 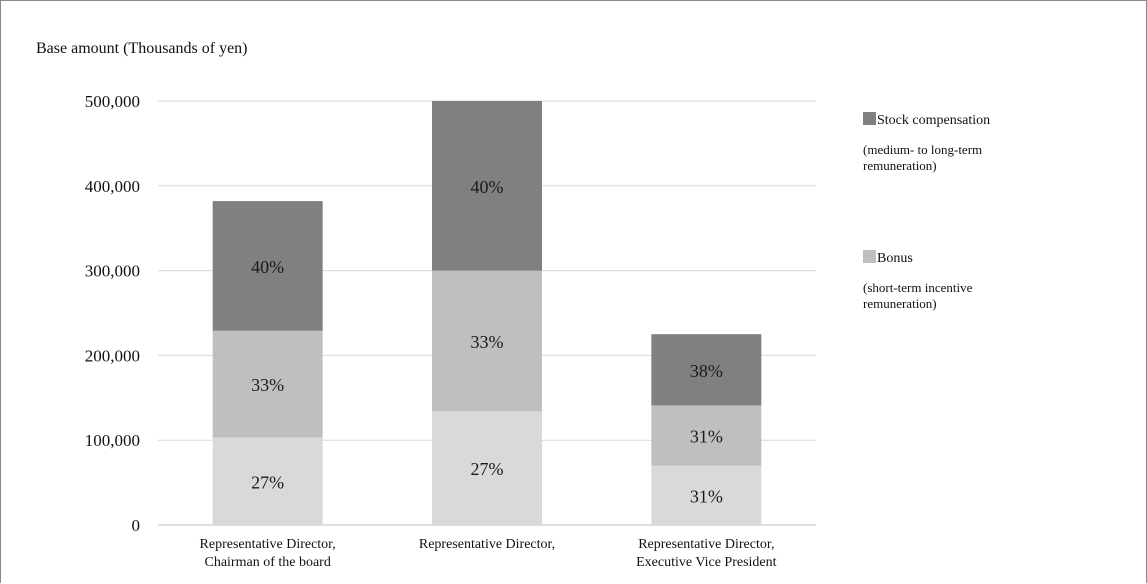 What do you see at coordinates (112, 440) in the screenshot?
I see `y-tick-label: 100,000` at bounding box center [112, 440].